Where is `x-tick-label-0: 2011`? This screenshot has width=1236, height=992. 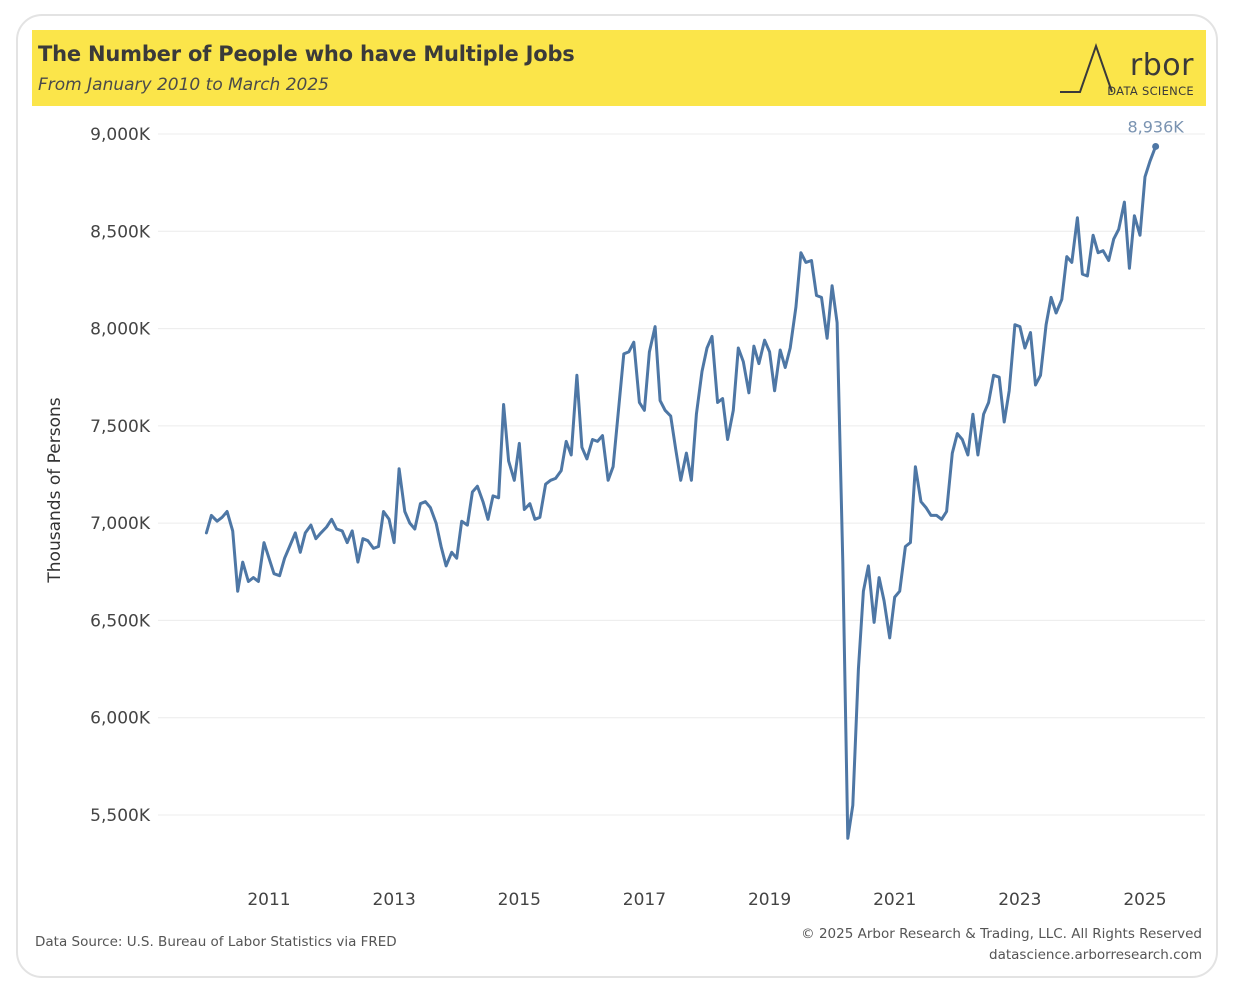 x-tick-label-0: 2011 is located at coordinates (268, 900).